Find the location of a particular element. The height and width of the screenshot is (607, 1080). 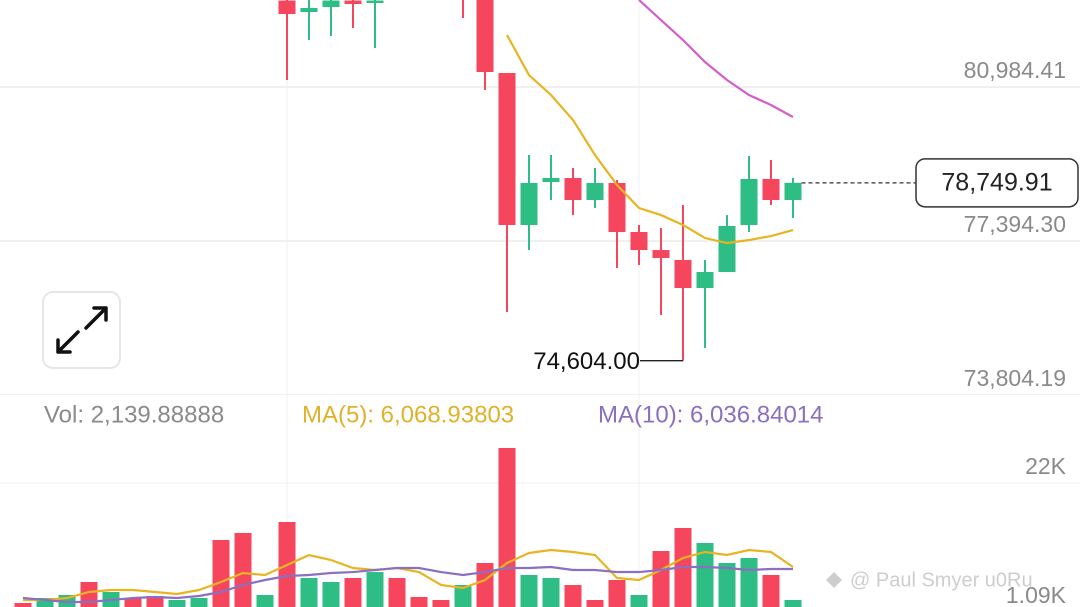

volume-info: Vol: 2,139.88888 is located at coordinates (134, 414).